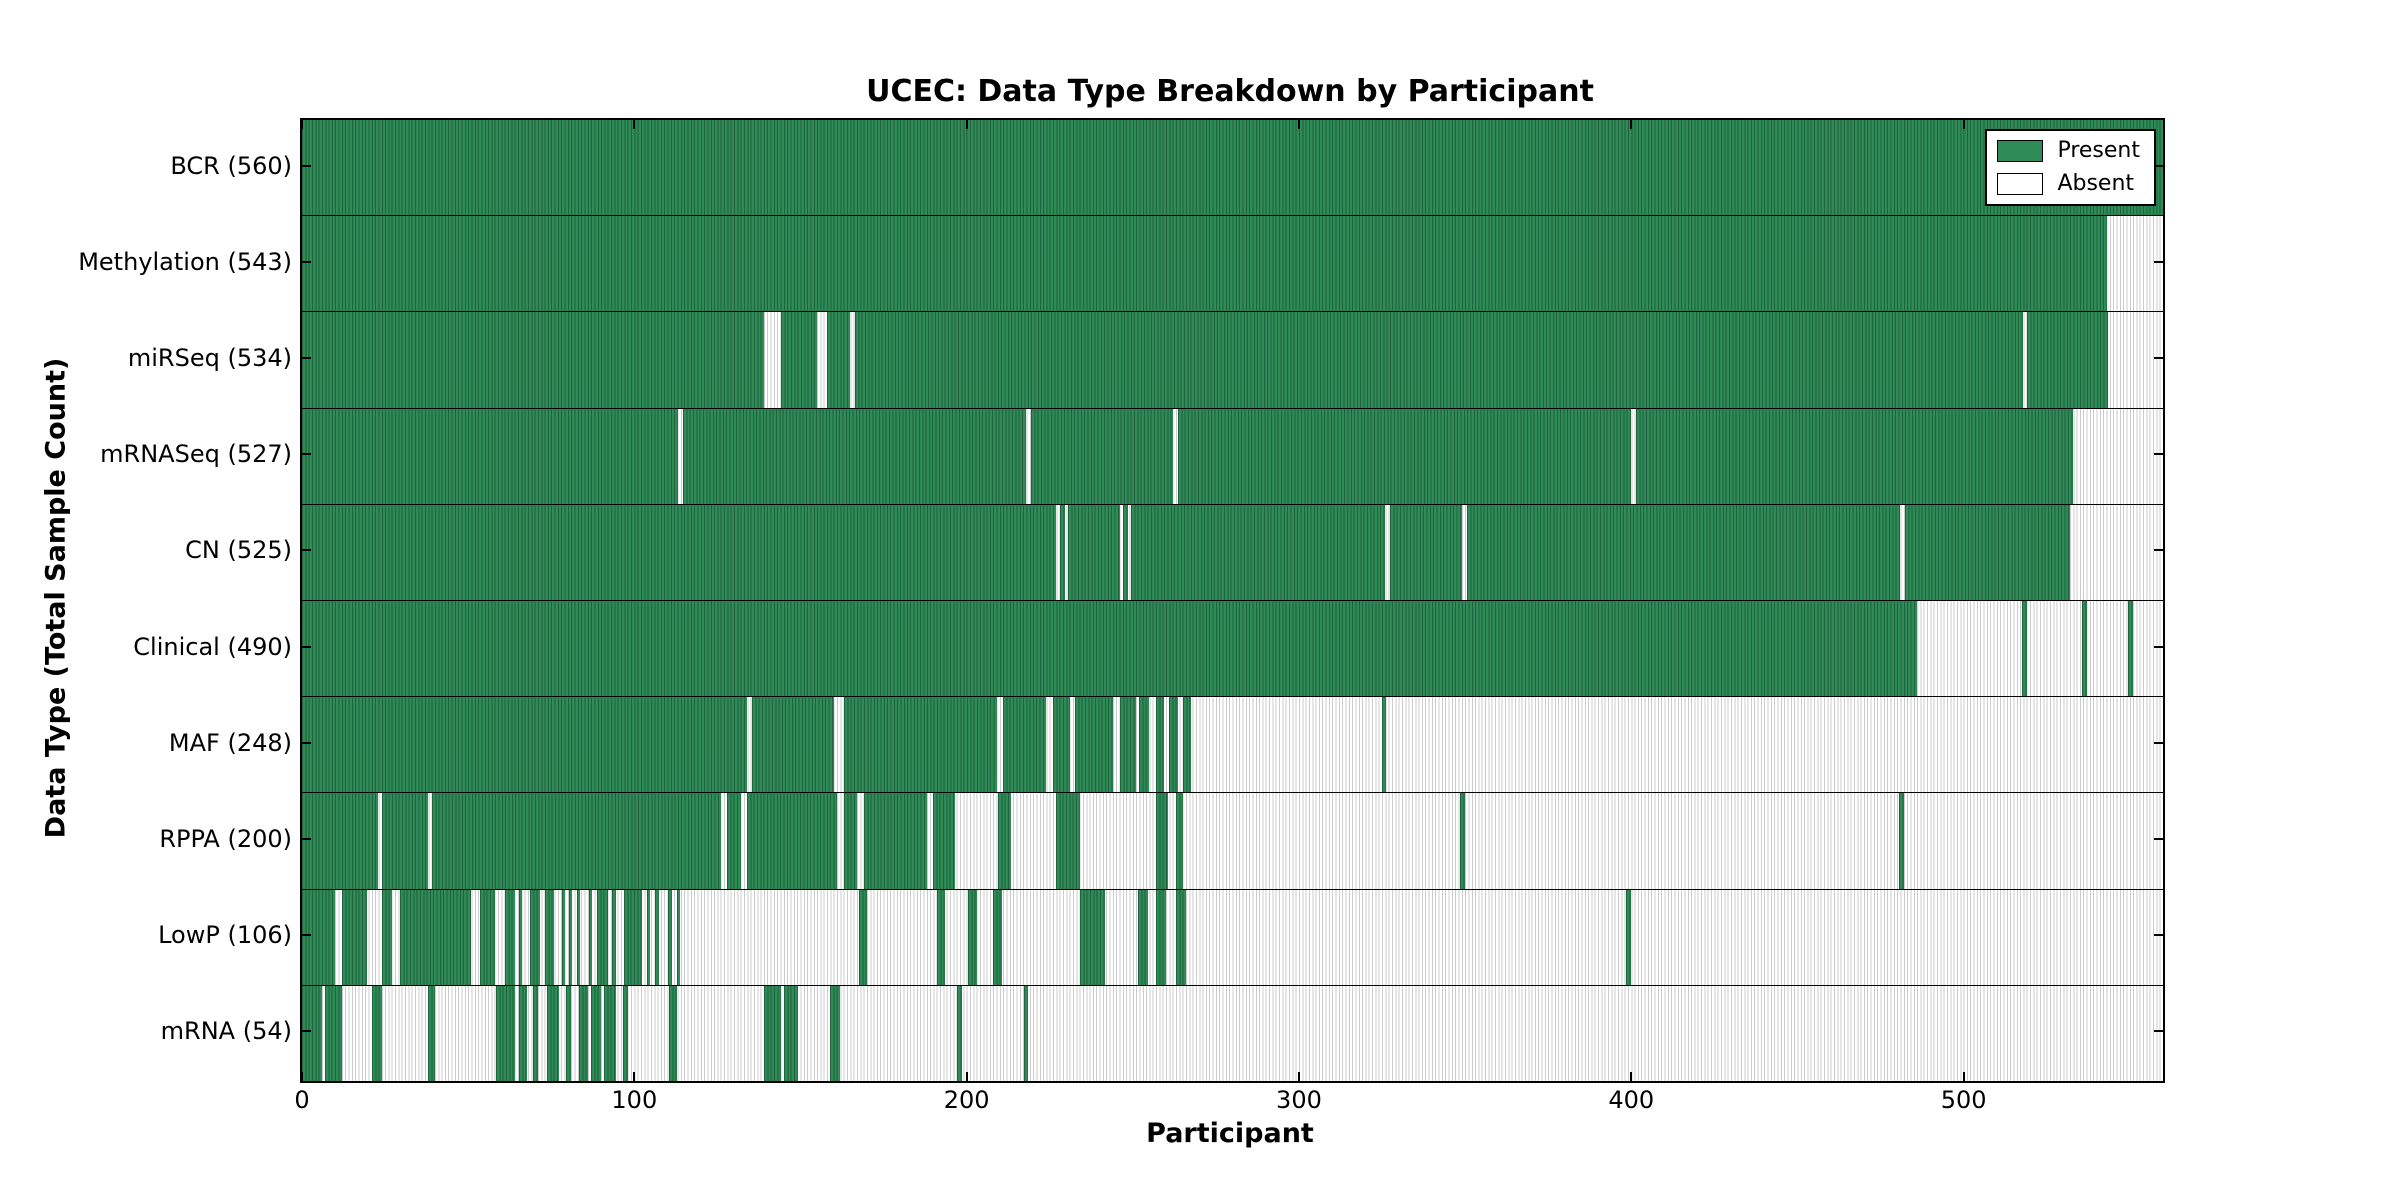 The width and height of the screenshot is (2400, 1200). I want to click on heatmap-row-mRNASeq, so click(1232, 455).